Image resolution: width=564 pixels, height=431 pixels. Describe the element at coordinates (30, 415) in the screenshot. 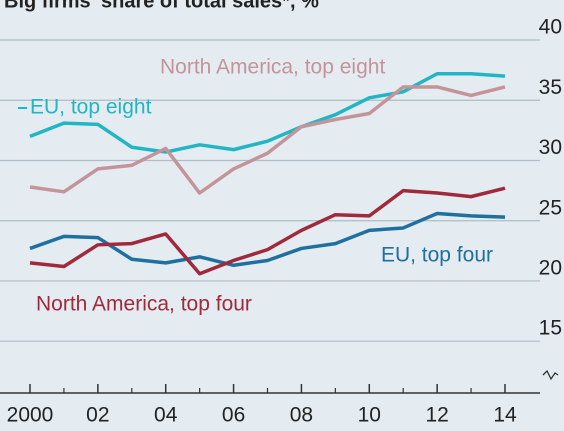

I see `x-tick-label: 2000` at that location.